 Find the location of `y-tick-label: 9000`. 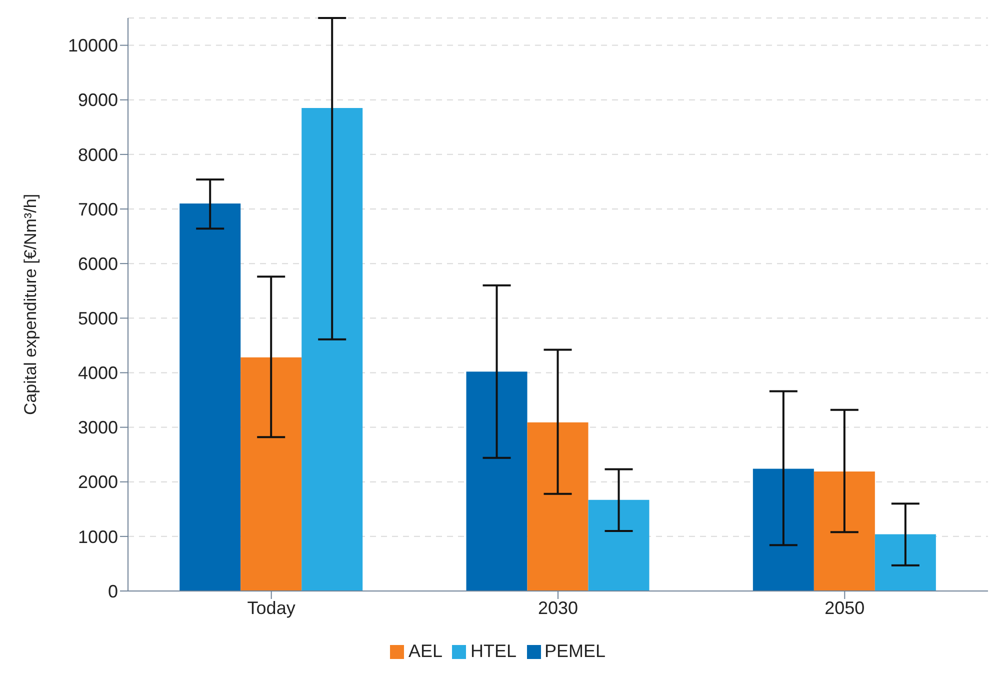

y-tick-label: 9000 is located at coordinates (98, 100).